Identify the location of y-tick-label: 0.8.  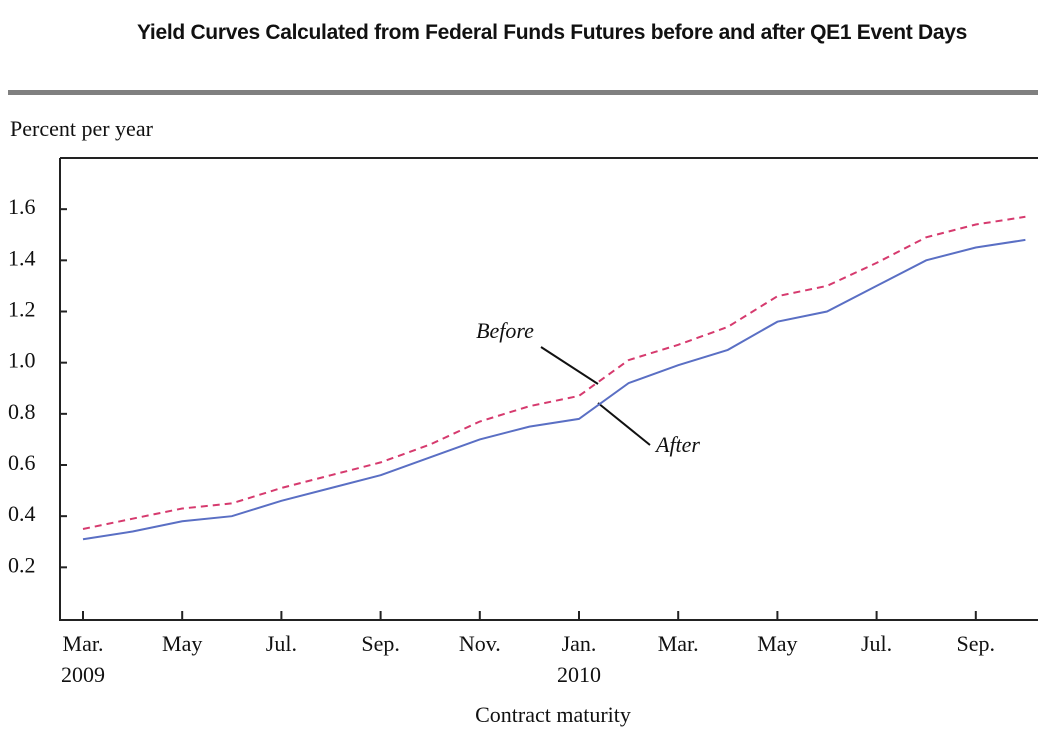
(22, 411).